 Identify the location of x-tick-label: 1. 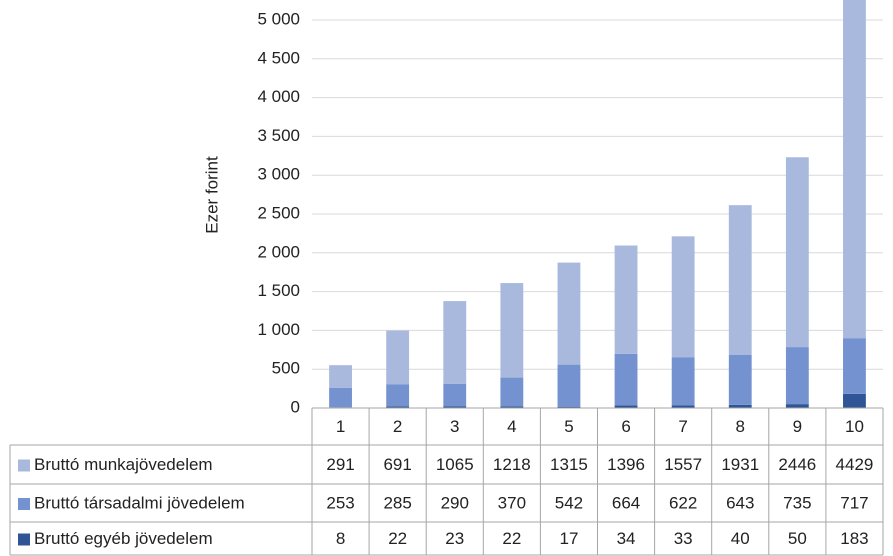
(340, 426).